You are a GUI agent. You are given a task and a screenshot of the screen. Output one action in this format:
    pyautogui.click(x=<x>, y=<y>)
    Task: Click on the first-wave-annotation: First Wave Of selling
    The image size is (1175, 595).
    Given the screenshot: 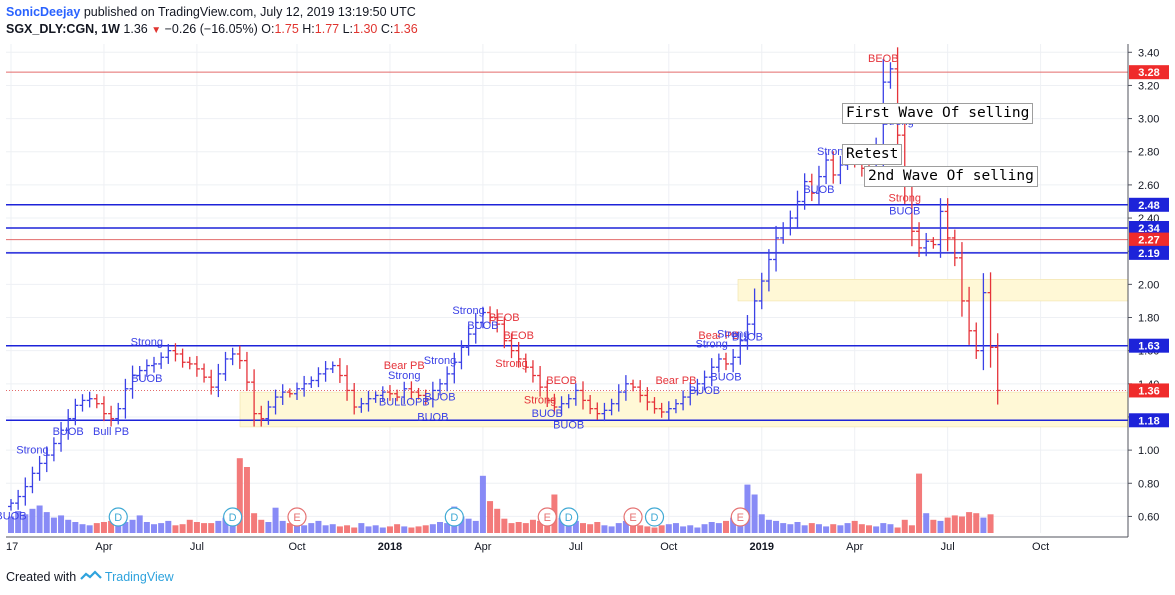 What is the action you would take?
    pyautogui.click(x=938, y=113)
    